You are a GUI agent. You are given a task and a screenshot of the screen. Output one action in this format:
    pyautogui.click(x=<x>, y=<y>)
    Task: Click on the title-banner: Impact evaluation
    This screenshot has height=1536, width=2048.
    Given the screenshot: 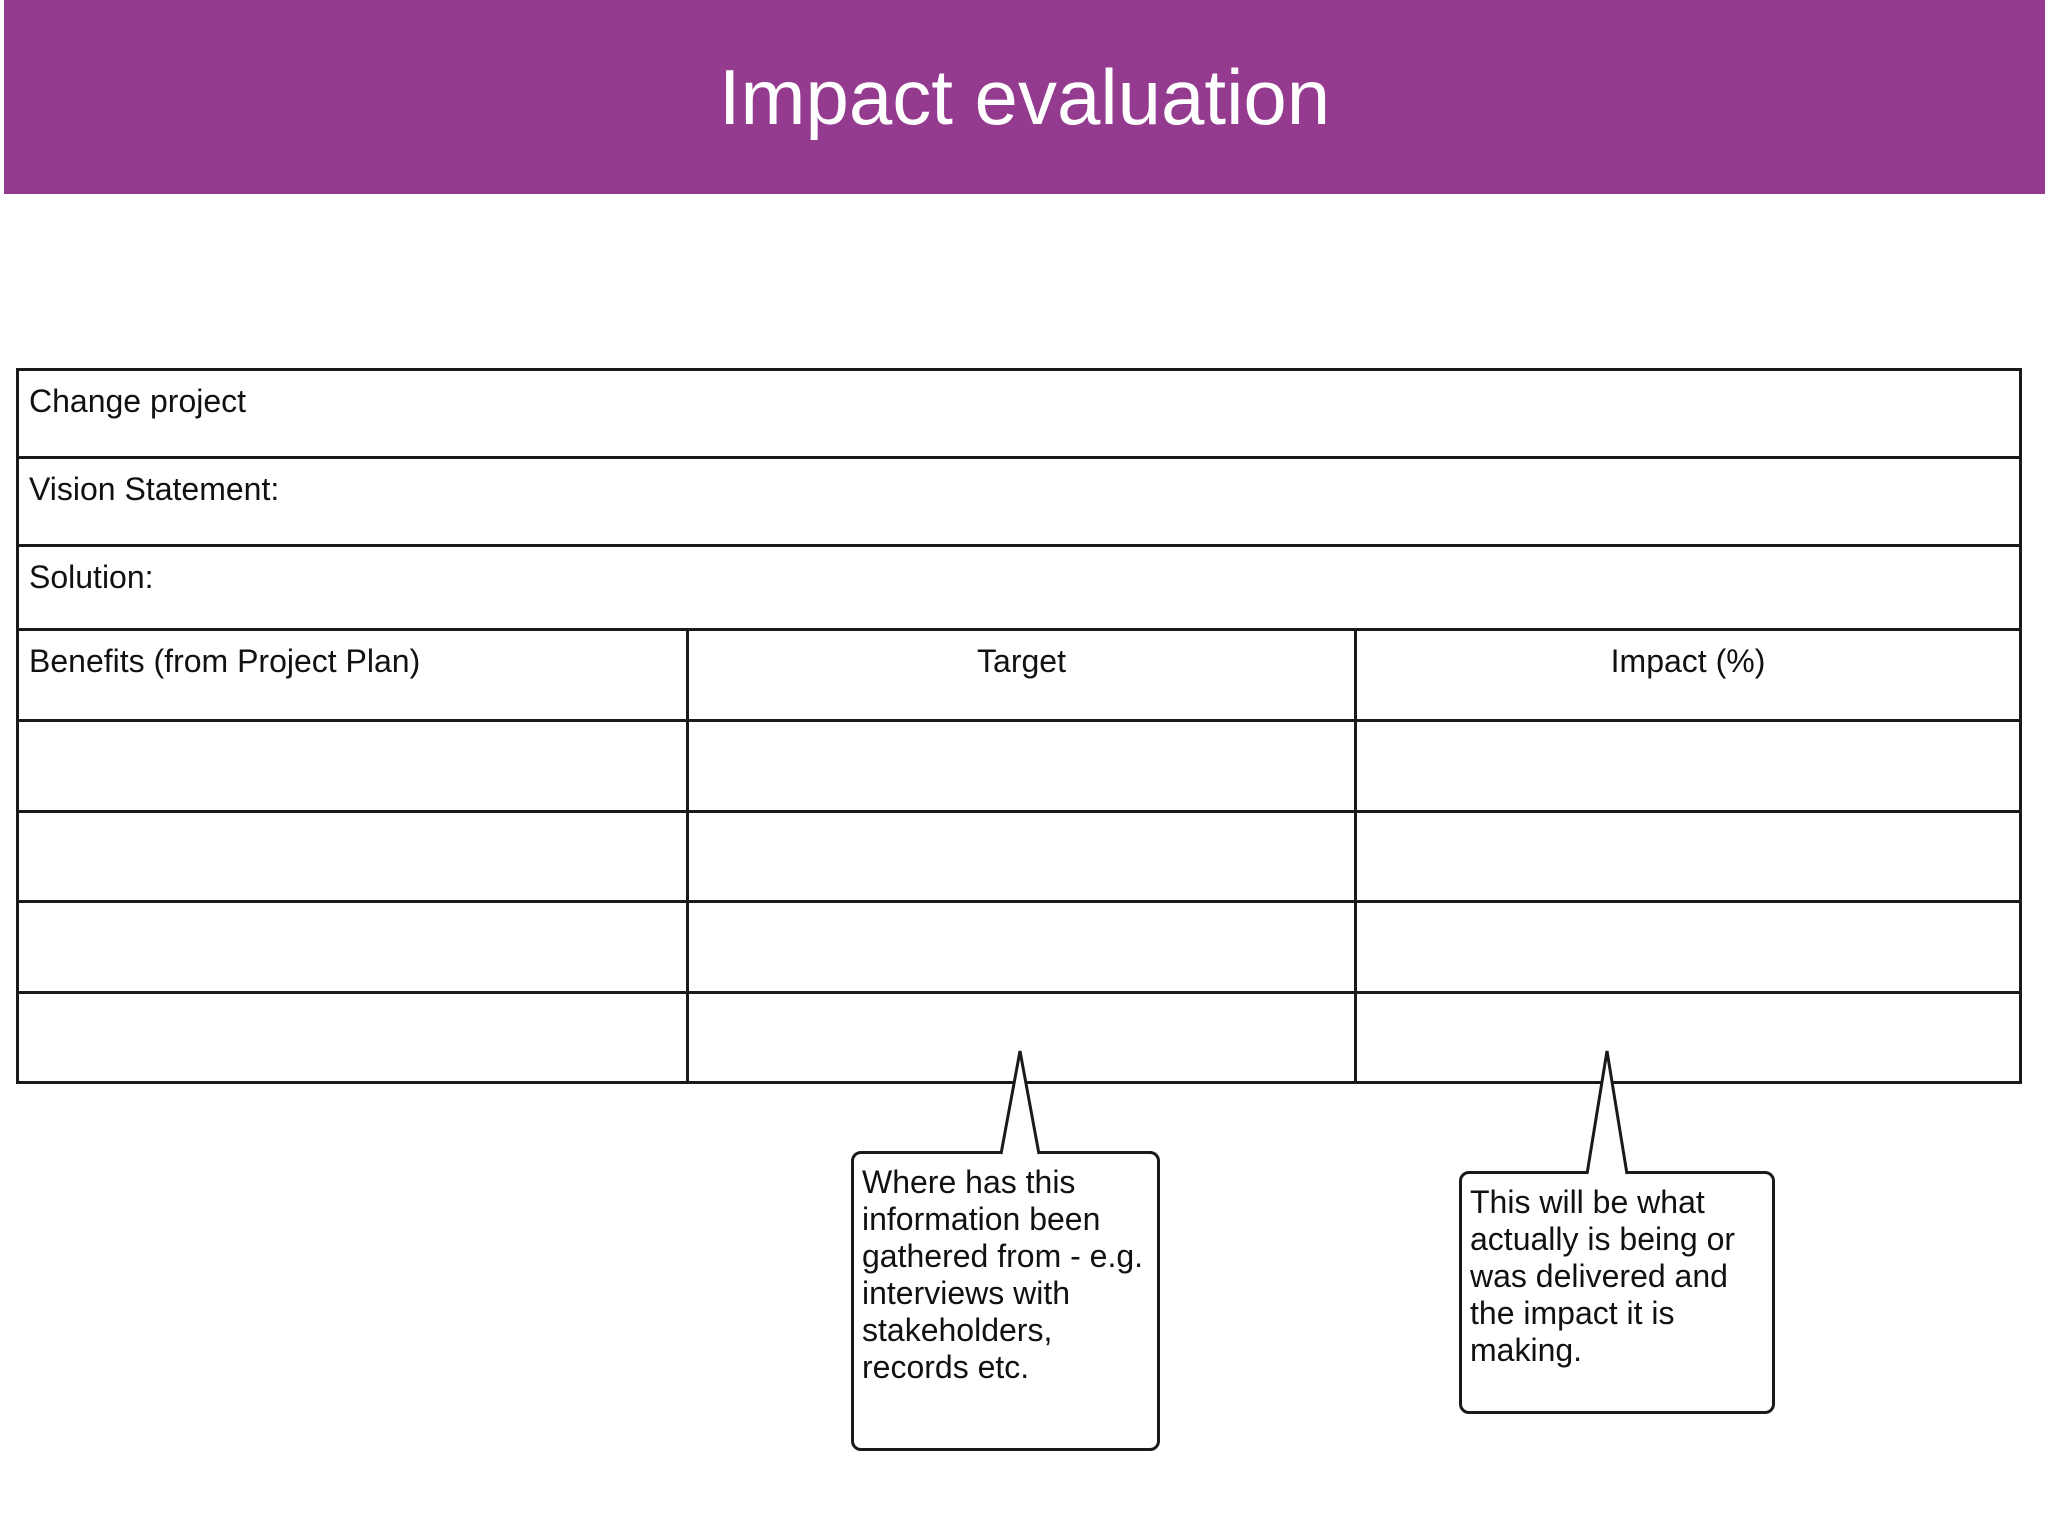 What is the action you would take?
    pyautogui.click(x=1024, y=97)
    